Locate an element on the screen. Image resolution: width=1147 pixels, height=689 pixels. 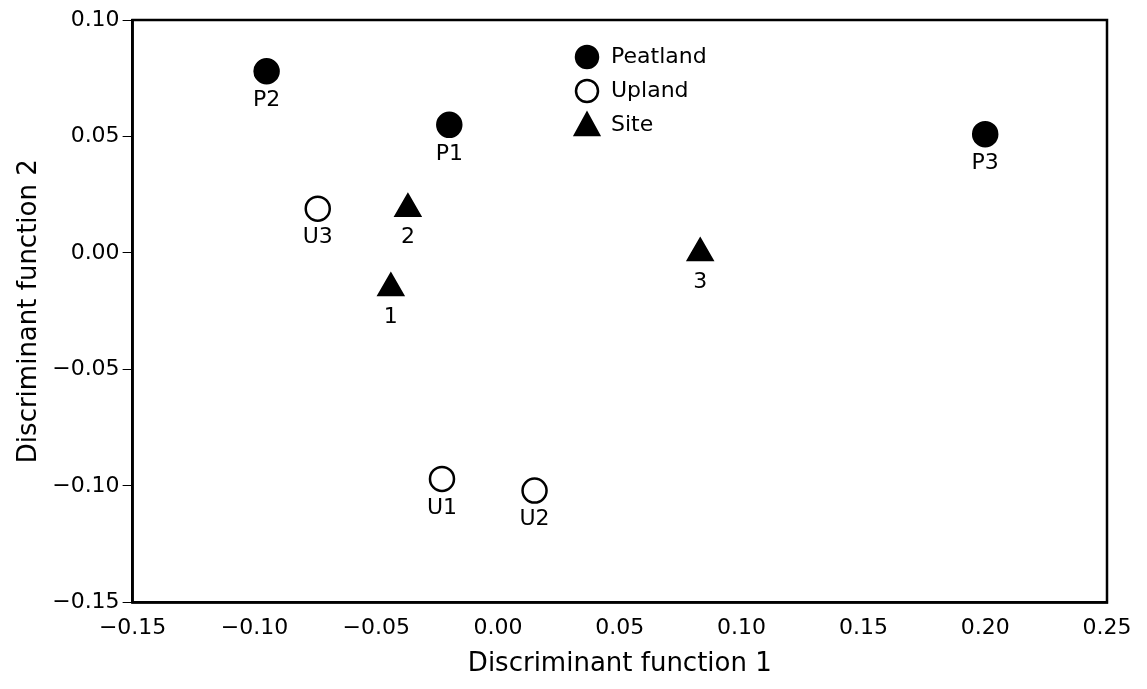
x-tick-label: 0.25 is located at coordinates (1107, 627).